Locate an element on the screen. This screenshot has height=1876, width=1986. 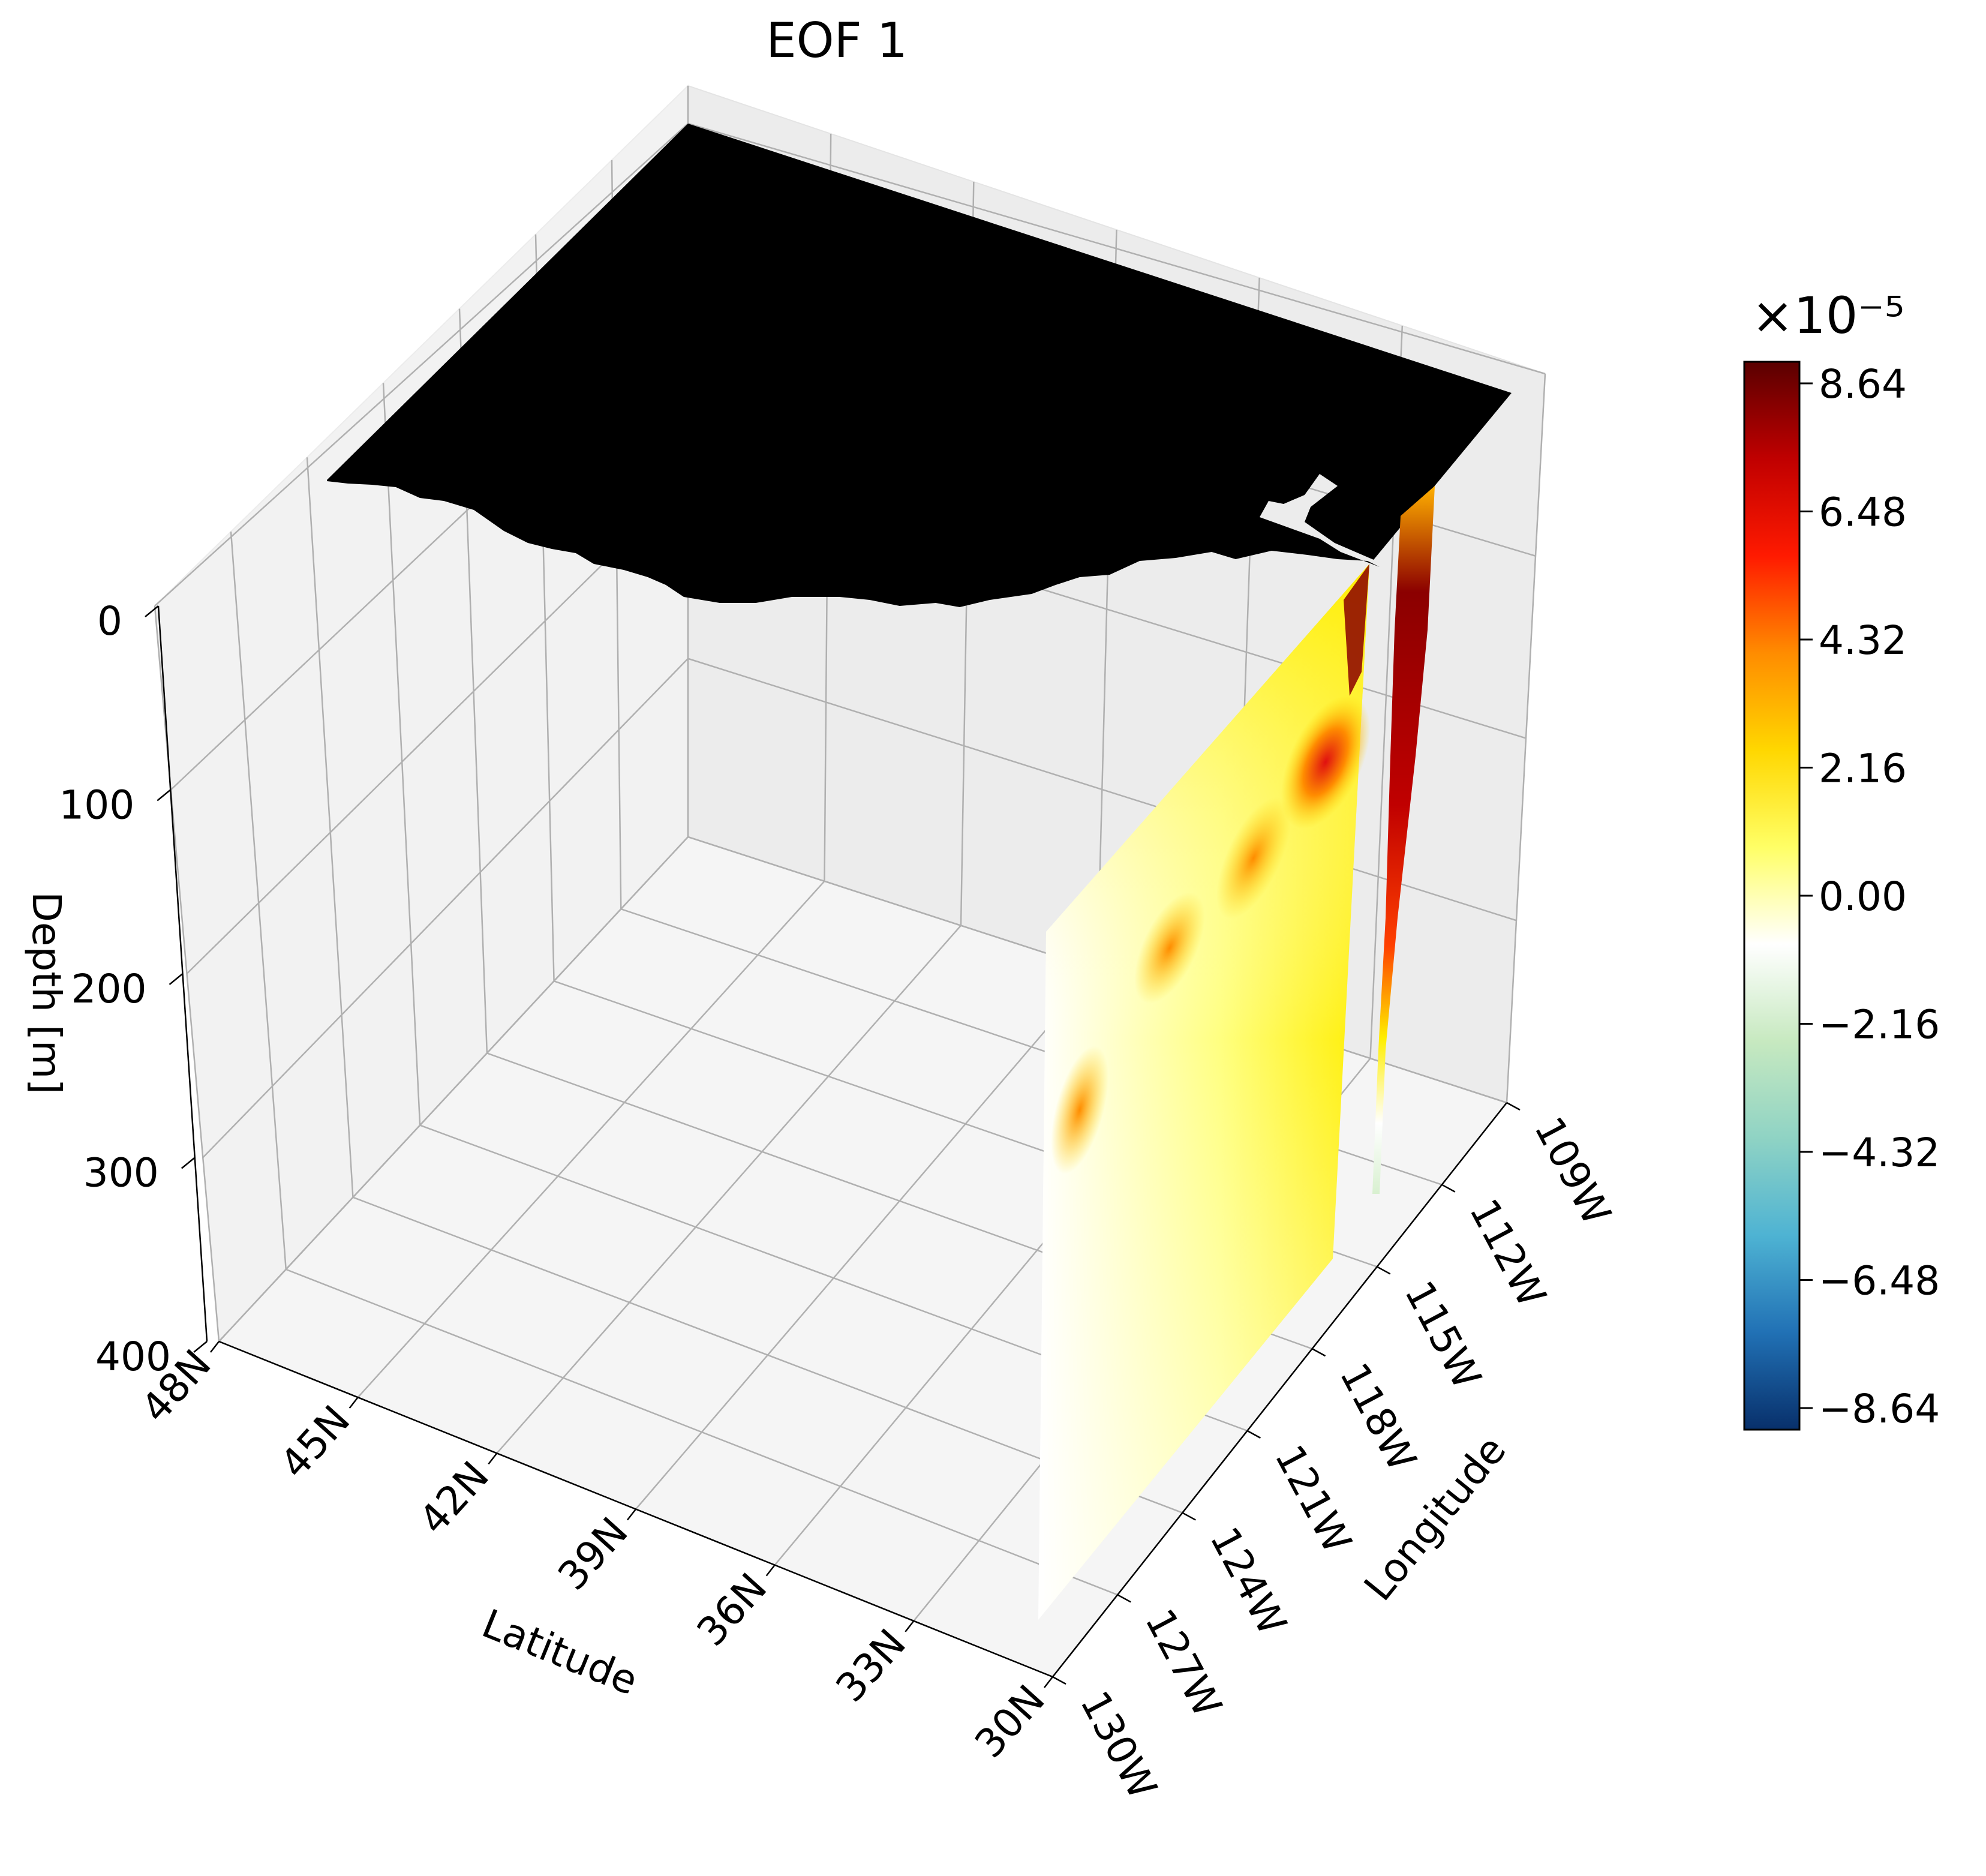
depth-tick-label: 300 is located at coordinates (121, 1173).